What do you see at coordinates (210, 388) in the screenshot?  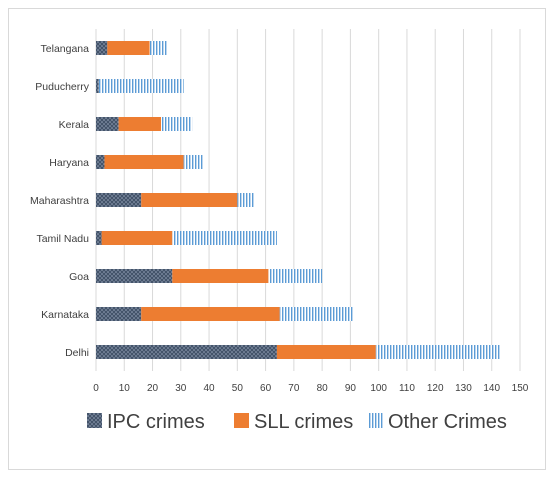 I see `x-tick-label: 40` at bounding box center [210, 388].